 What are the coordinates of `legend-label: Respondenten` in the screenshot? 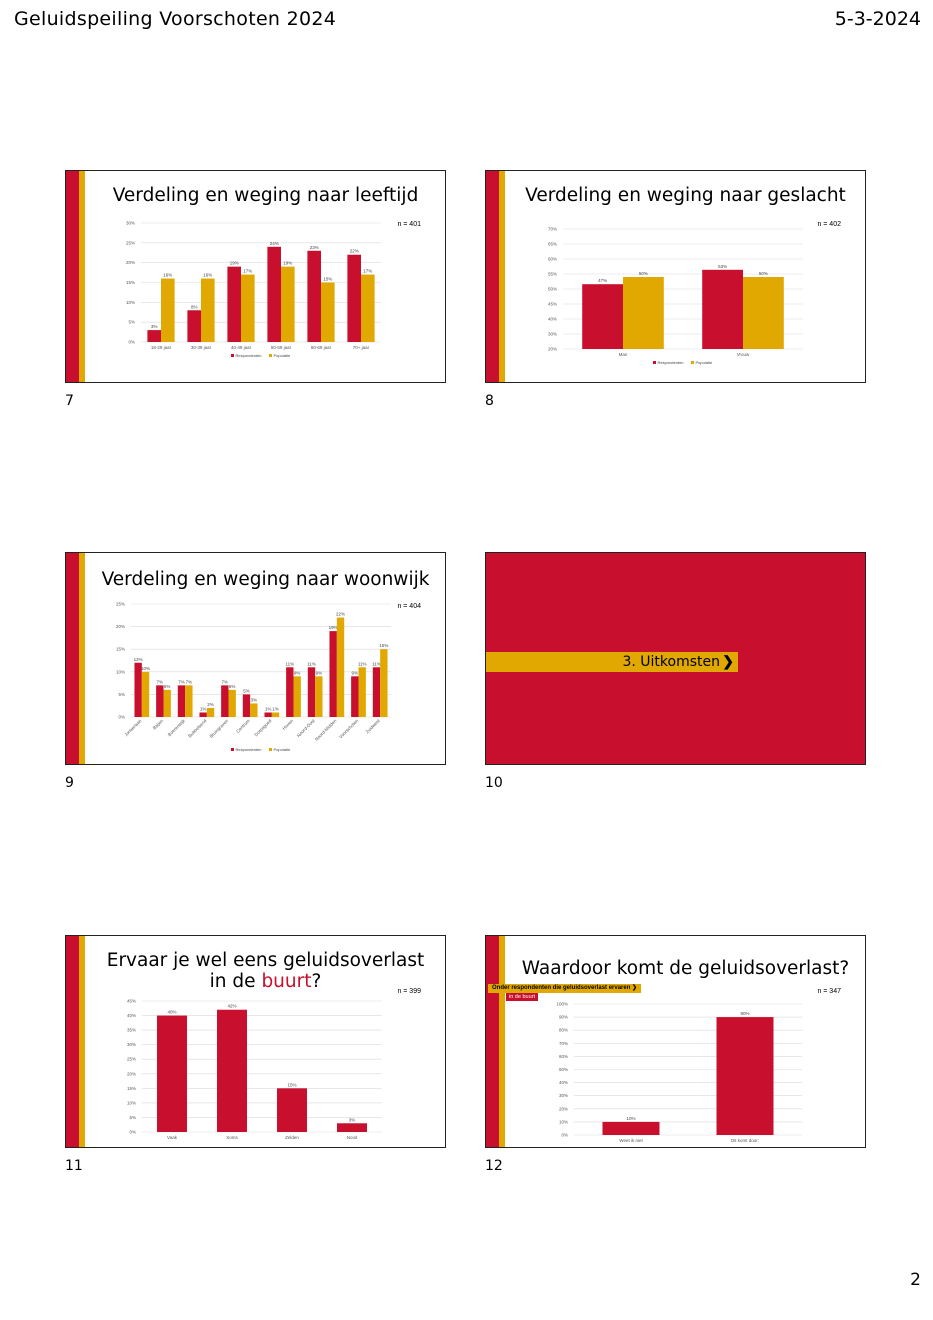 It's located at (671, 362).